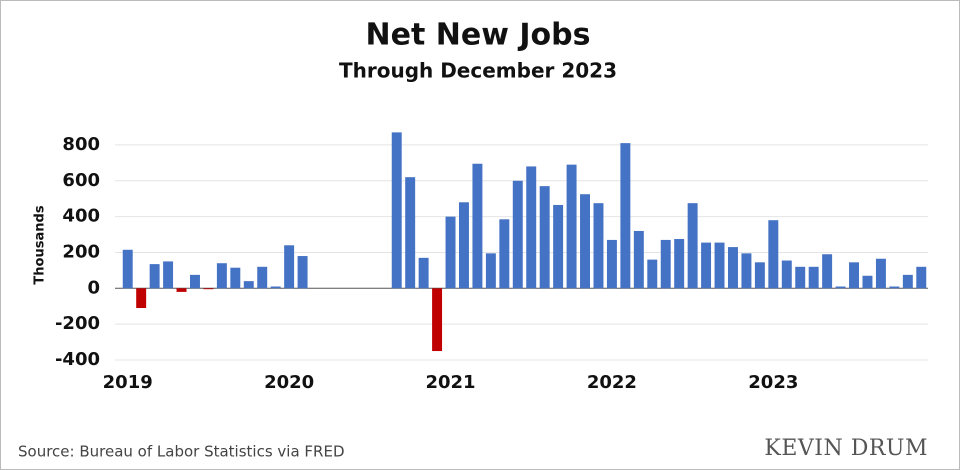  What do you see at coordinates (81, 144) in the screenshot?
I see `y-tick-label: 800` at bounding box center [81, 144].